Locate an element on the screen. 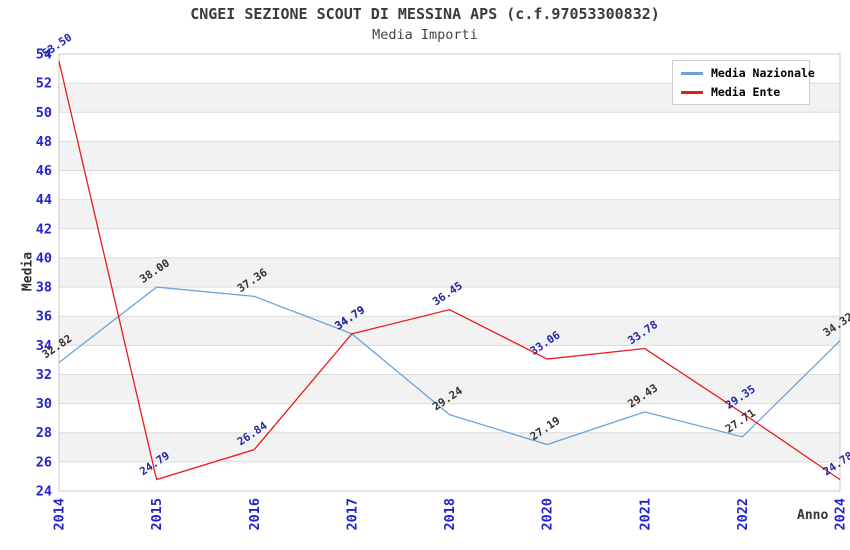 The width and height of the screenshot is (850, 550). y-tick-label: 48 is located at coordinates (44, 142).